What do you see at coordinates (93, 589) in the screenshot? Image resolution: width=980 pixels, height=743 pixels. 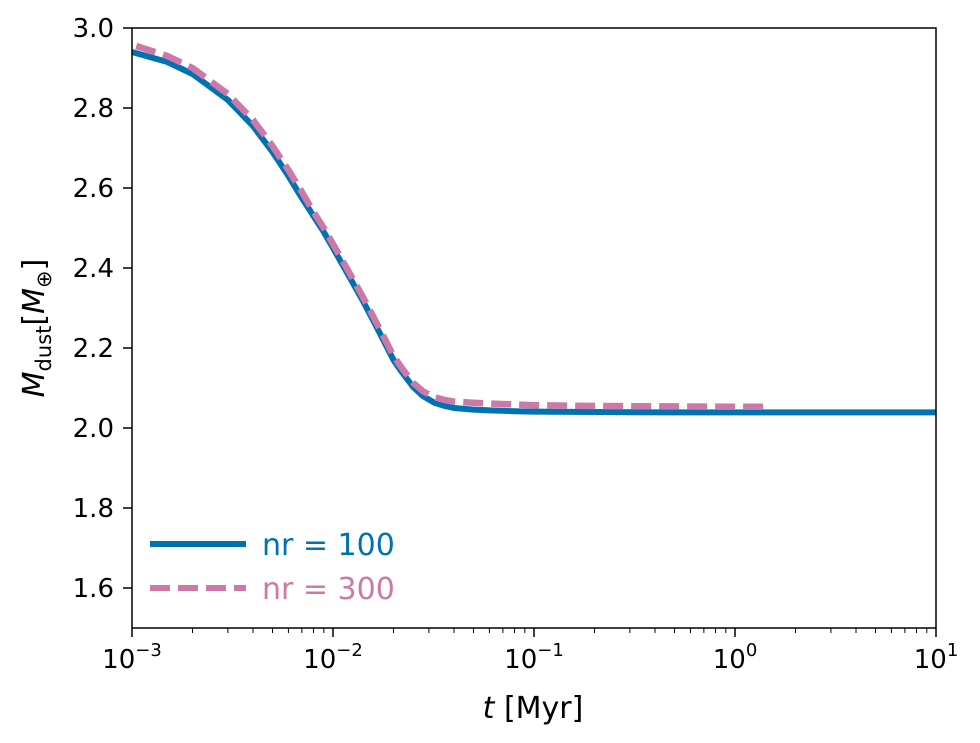 I see `y-tick-label: 1.6` at bounding box center [93, 589].